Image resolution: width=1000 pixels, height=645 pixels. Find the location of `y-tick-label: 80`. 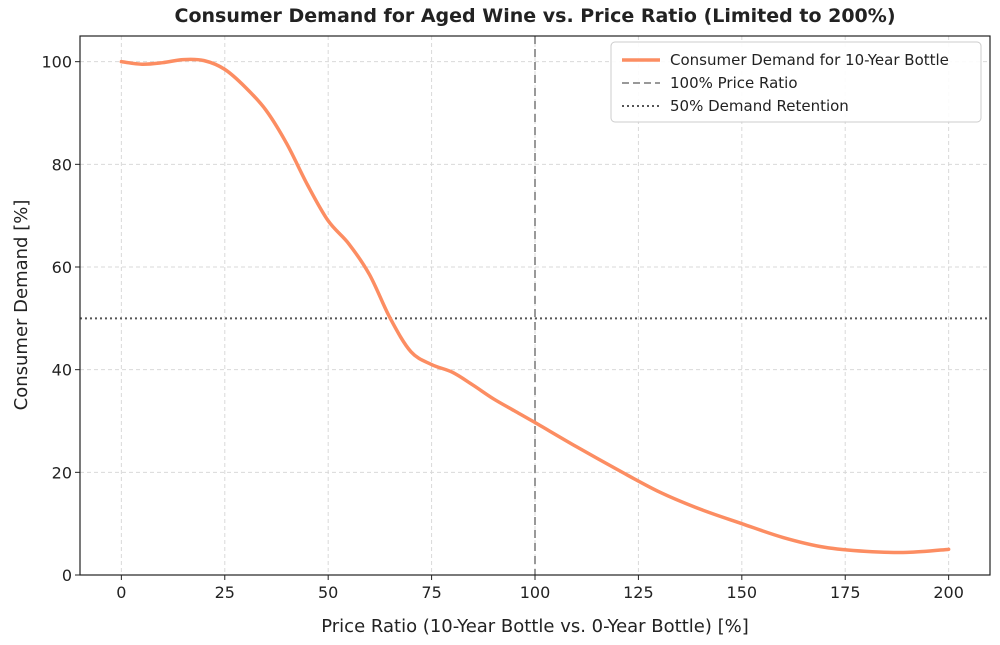

y-tick-label: 80 is located at coordinates (62, 164).